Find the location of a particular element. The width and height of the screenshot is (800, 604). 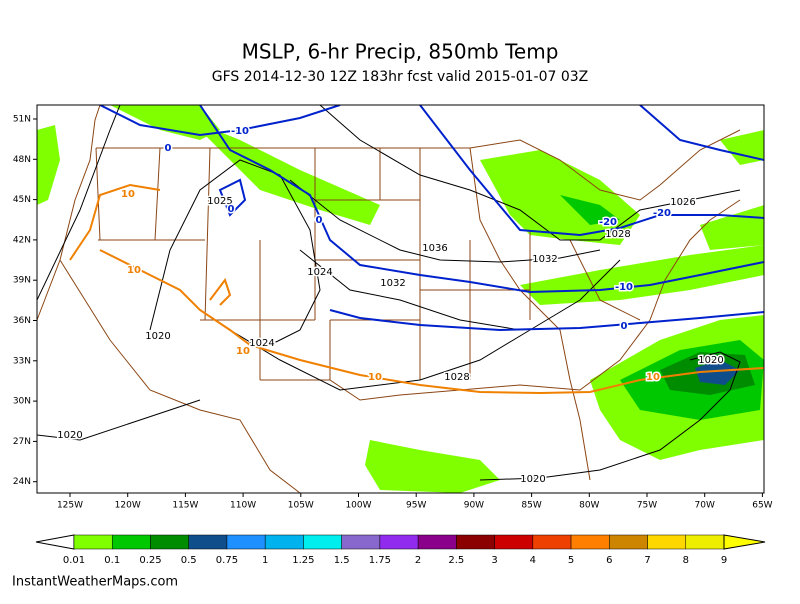

colorbar-label: 0.75 is located at coordinates (227, 560).